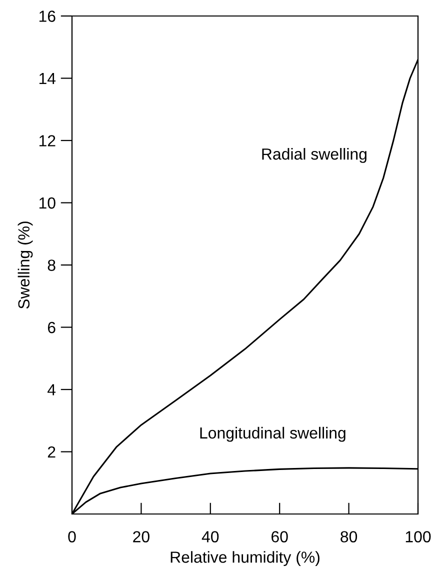 The height and width of the screenshot is (571, 436). I want to click on y-tick-label: 2, so click(52, 452).